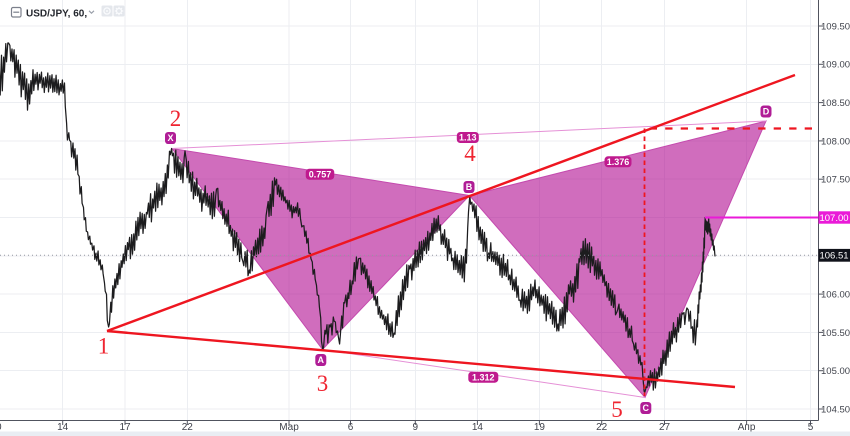 Image resolution: width=850 pixels, height=436 pixels. Describe the element at coordinates (835, 180) in the screenshot. I see `svg-text: 107.50` at that location.